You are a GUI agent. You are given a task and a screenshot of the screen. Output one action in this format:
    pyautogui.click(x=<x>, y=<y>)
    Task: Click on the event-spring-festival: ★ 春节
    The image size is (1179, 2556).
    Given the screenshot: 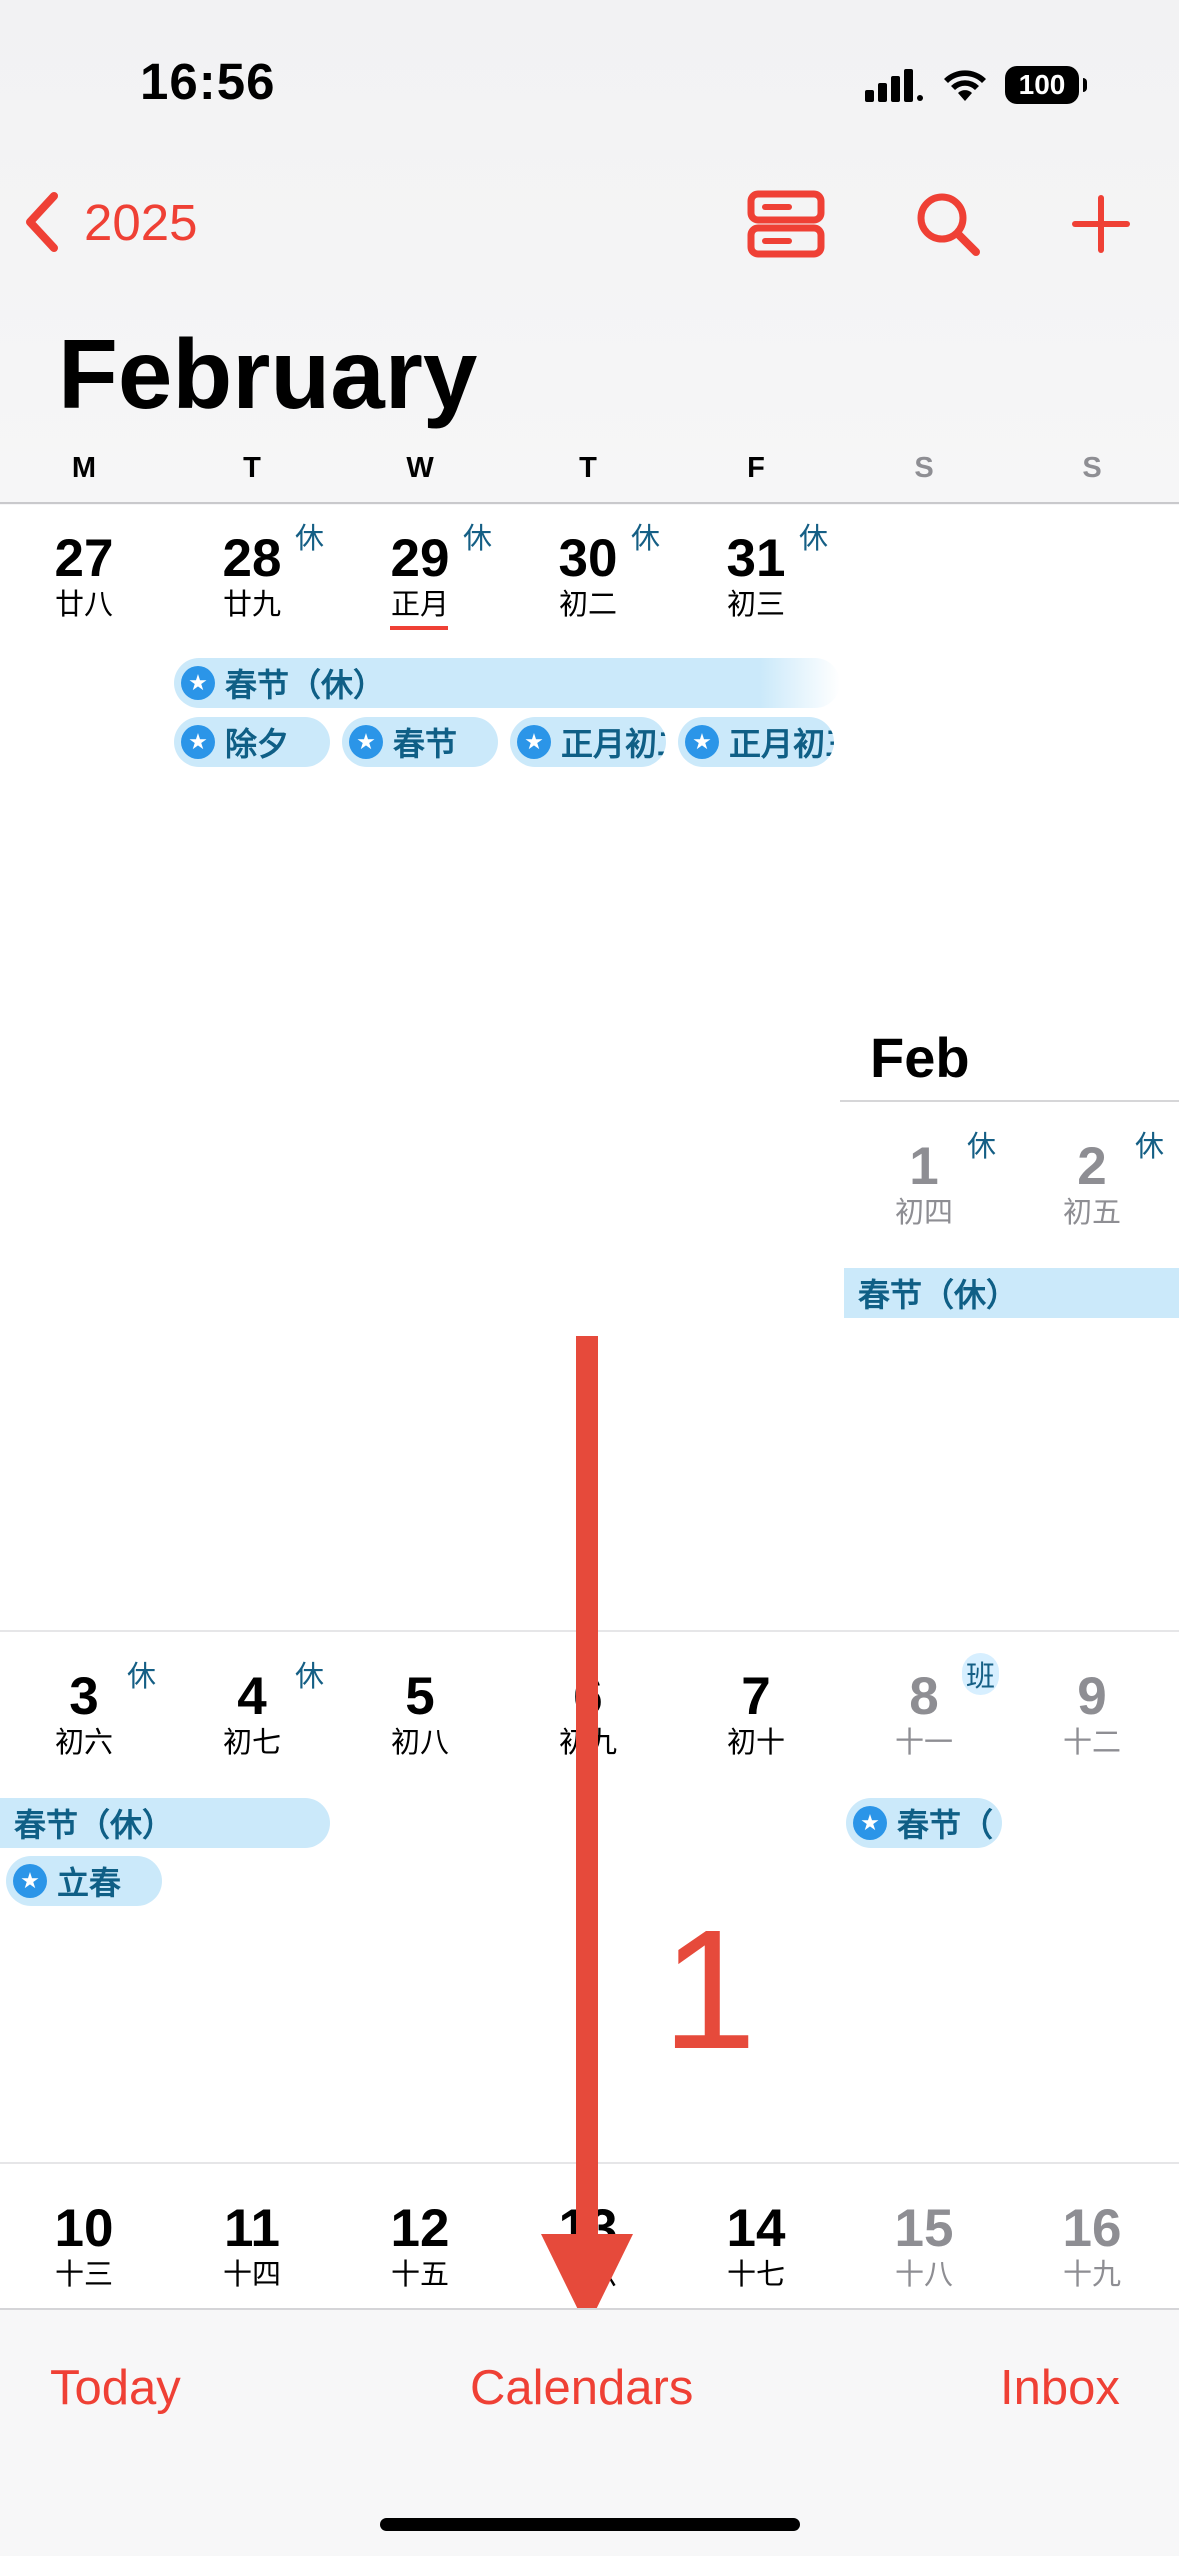 What is the action you would take?
    pyautogui.click(x=420, y=742)
    